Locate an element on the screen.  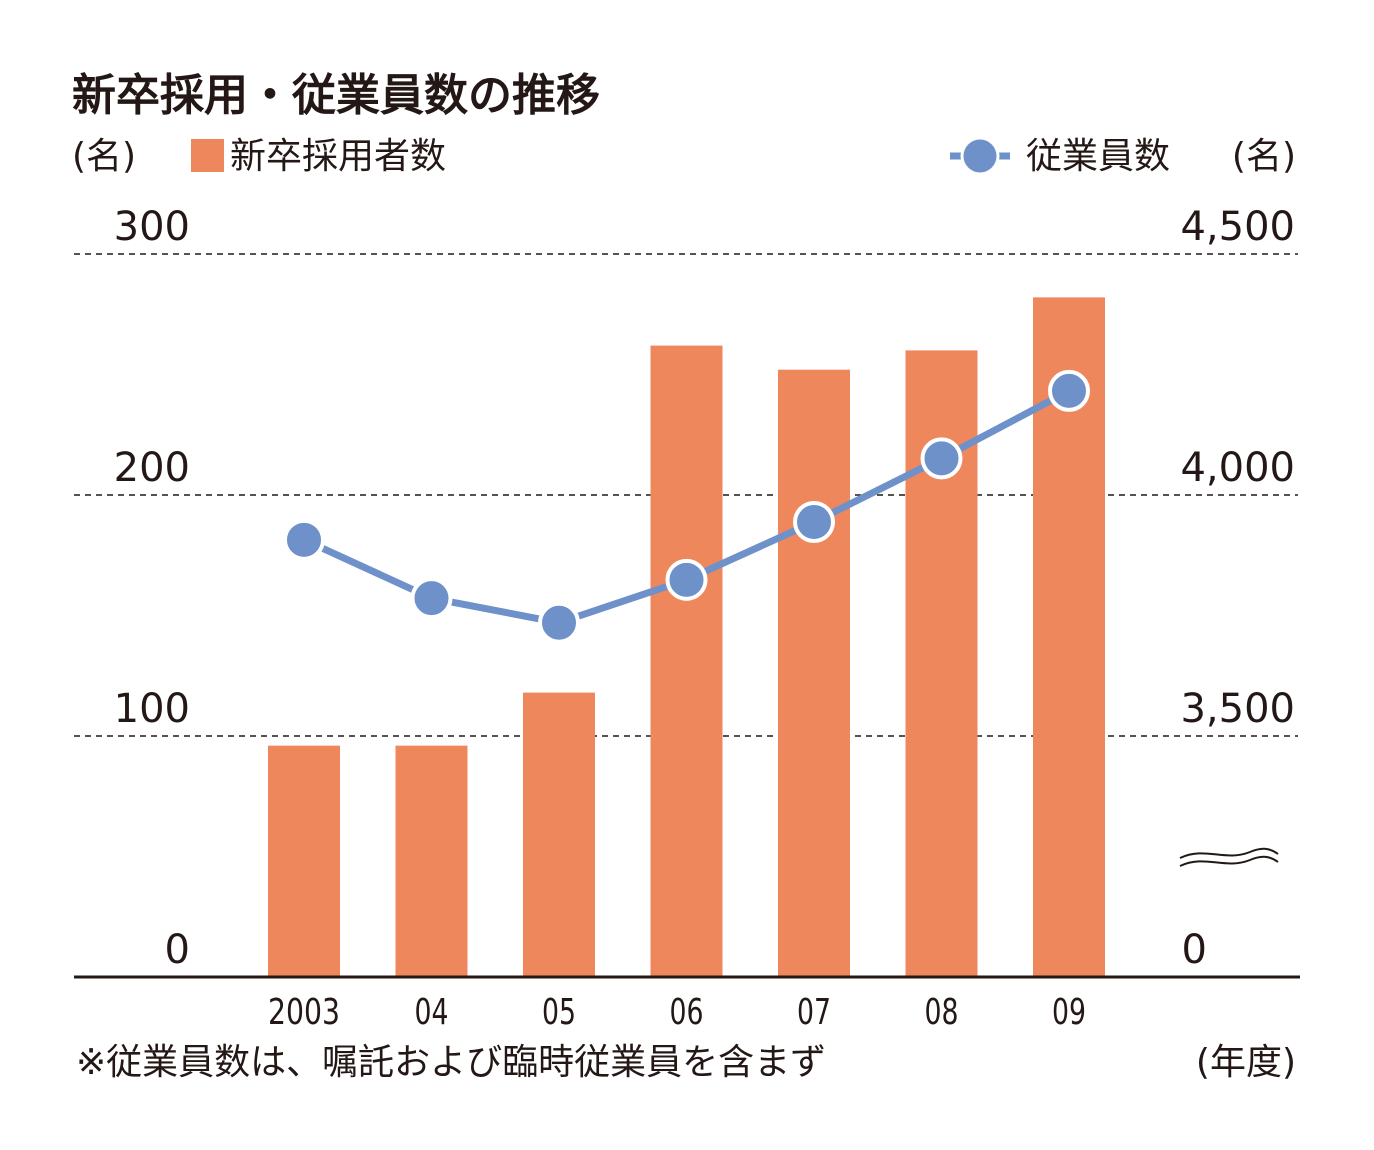
legend-line-label: 従業員数 is located at coordinates (1098, 156).